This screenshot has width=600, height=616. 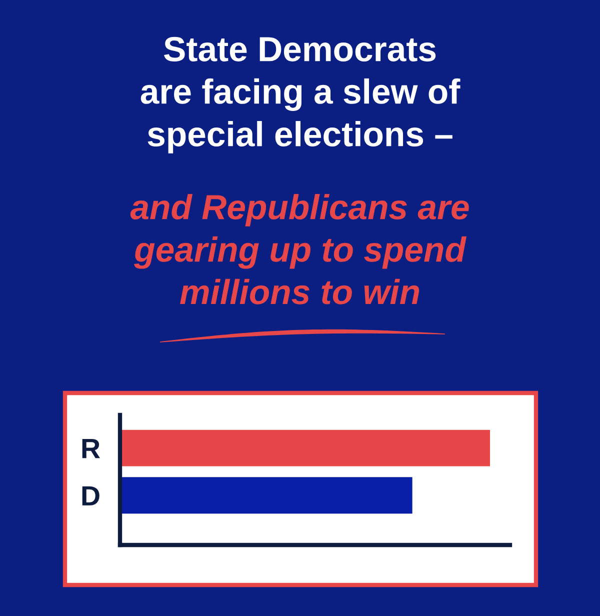 What do you see at coordinates (300, 95) in the screenshot?
I see `chart-title: State Democrats are facing a slew of special elections –` at bounding box center [300, 95].